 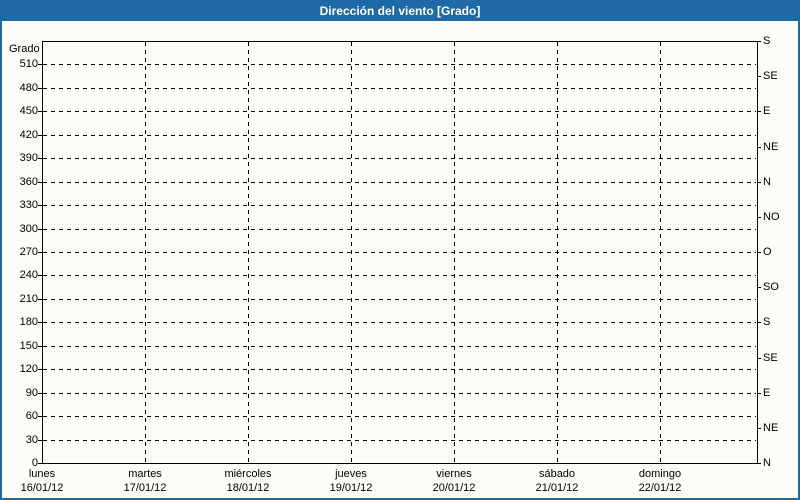 I want to click on x-date-label: 18/01/12, so click(x=248, y=488).